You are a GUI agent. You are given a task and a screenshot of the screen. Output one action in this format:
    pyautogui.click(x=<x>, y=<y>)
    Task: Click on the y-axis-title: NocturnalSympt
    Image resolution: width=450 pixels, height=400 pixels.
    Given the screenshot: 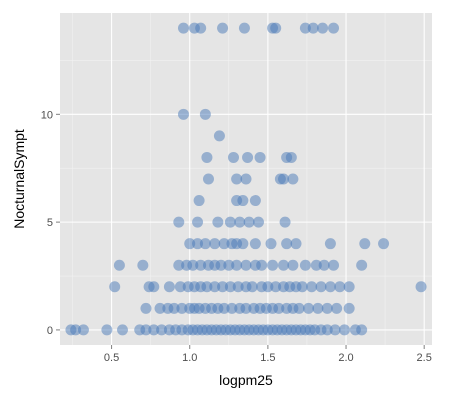 What is the action you would take?
    pyautogui.click(x=19, y=179)
    